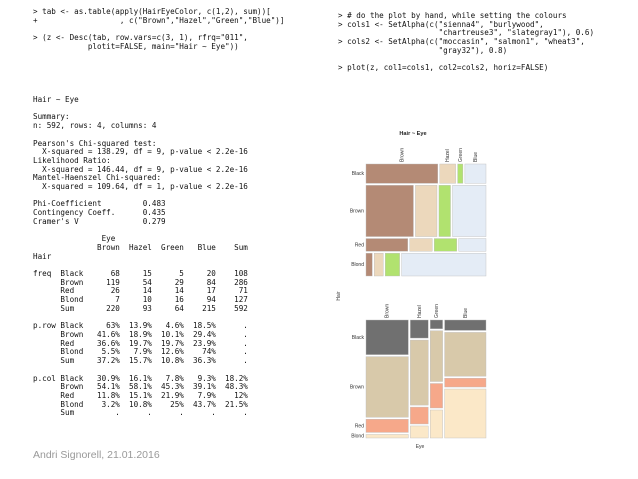  What do you see at coordinates (369, 265) in the screenshot?
I see `mosaic-top-cell-blond-brown` at bounding box center [369, 265].